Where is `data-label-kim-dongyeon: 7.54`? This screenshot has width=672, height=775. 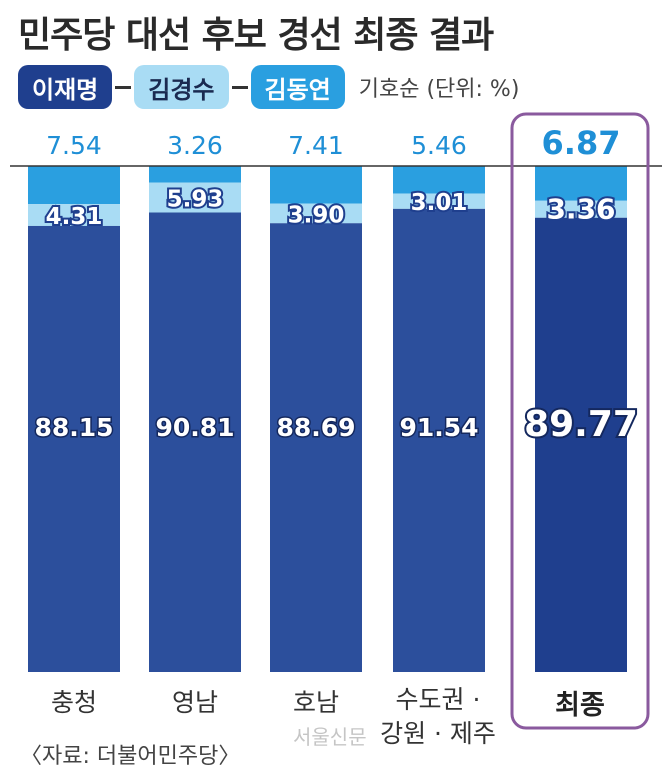 data-label-kim-dongyeon: 7.54 is located at coordinates (74, 145).